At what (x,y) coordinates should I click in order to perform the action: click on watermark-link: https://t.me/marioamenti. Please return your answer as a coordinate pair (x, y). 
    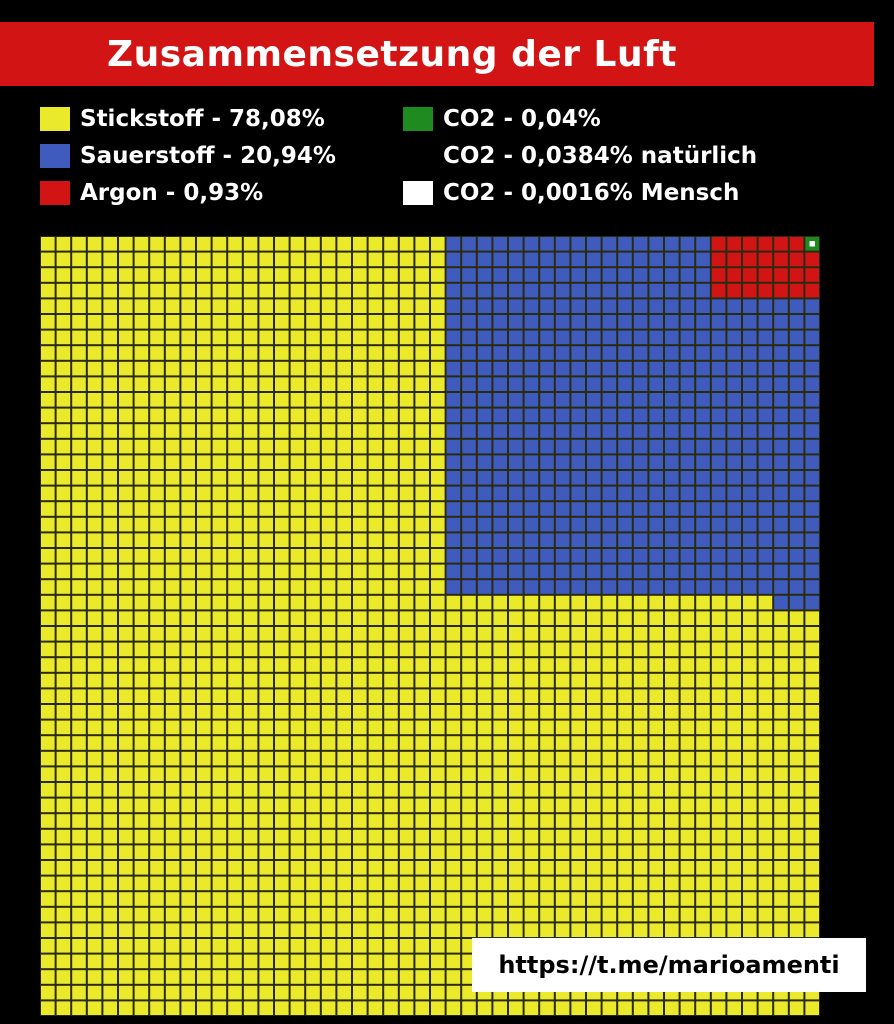
    Looking at the image, I should click on (669, 965).